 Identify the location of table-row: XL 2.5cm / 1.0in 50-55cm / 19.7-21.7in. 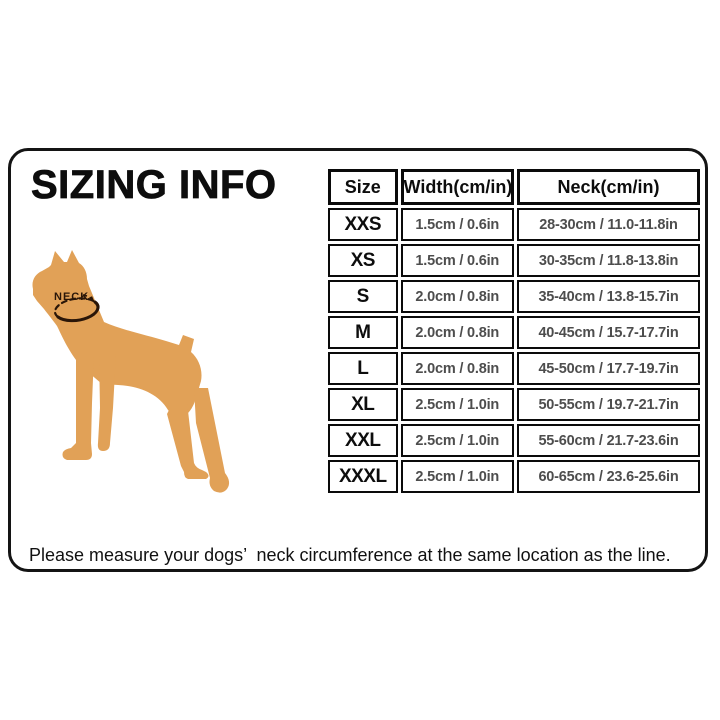
(514, 404).